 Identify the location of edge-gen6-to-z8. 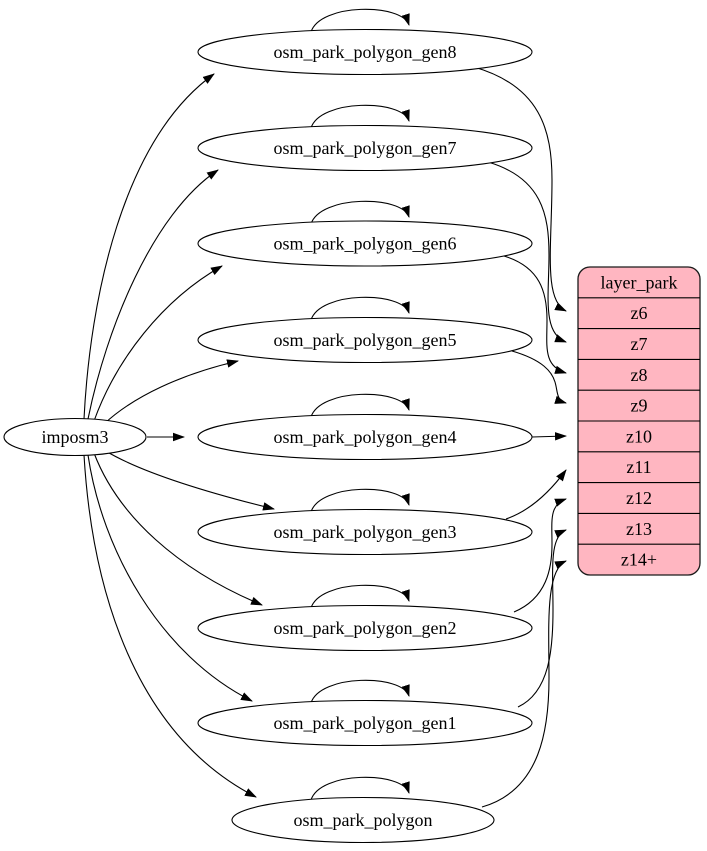
(535, 314).